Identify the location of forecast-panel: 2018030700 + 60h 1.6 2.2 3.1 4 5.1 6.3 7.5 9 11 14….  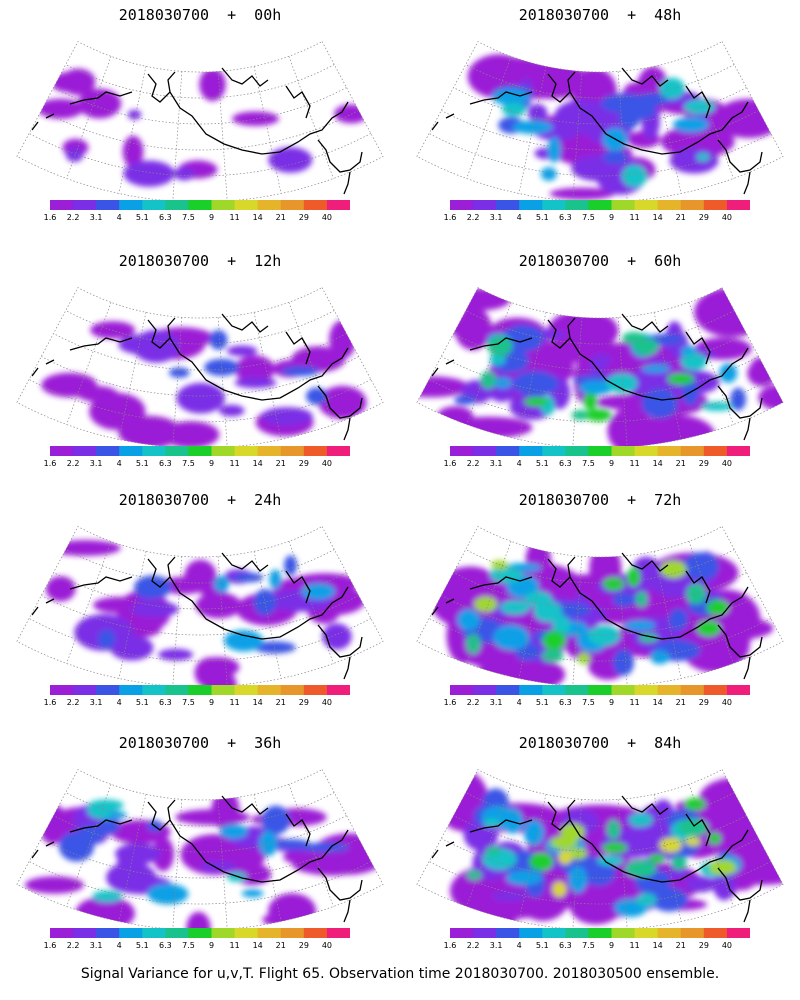
(600, 366).